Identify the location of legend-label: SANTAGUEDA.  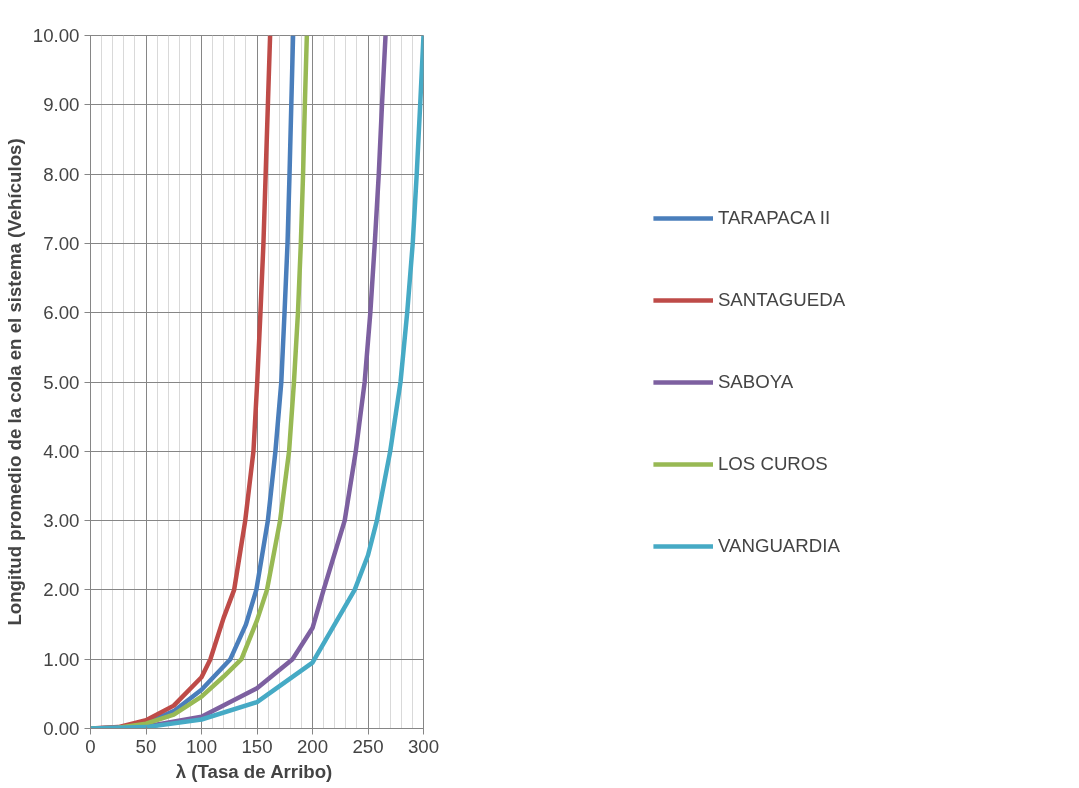
(781, 299).